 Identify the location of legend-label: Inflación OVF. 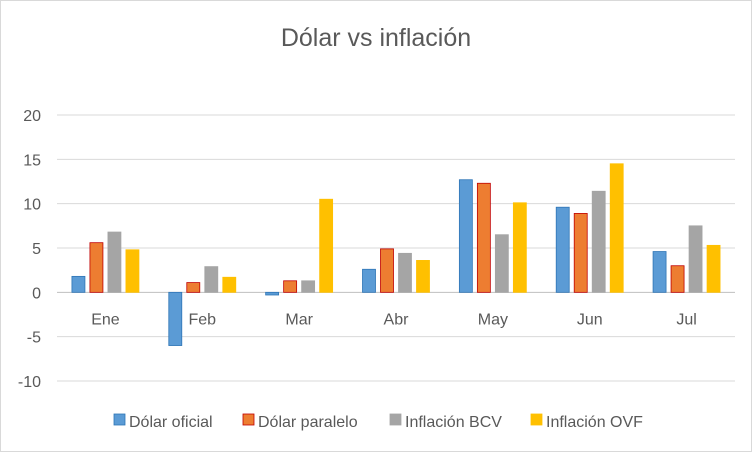
(594, 422).